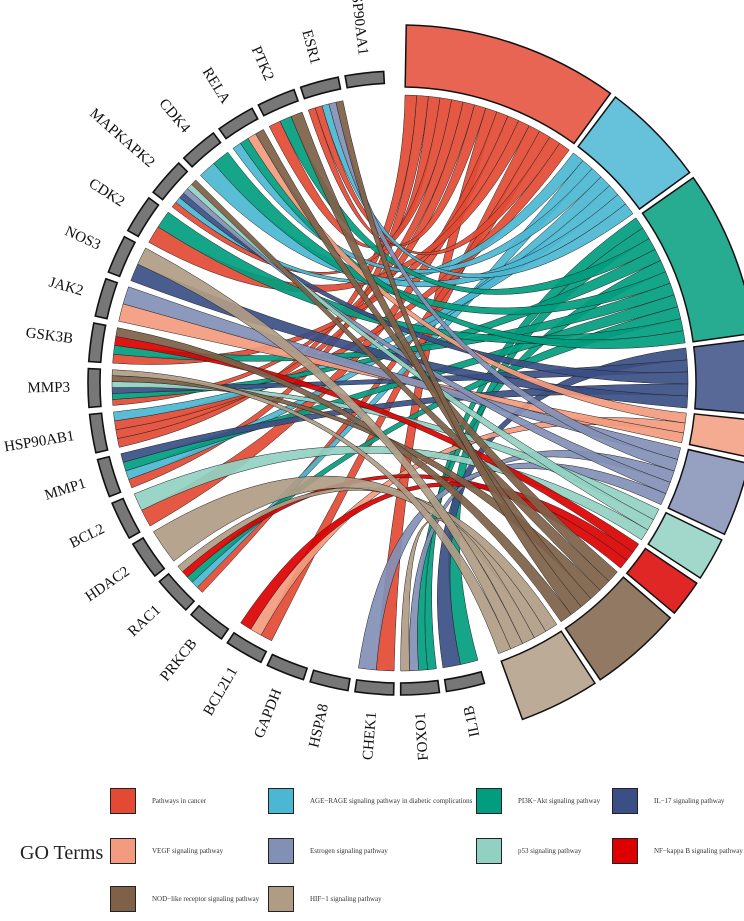 Image resolution: width=744 pixels, height=921 pixels. Describe the element at coordinates (178, 660) in the screenshot. I see `gene-label: PRKCB` at that location.